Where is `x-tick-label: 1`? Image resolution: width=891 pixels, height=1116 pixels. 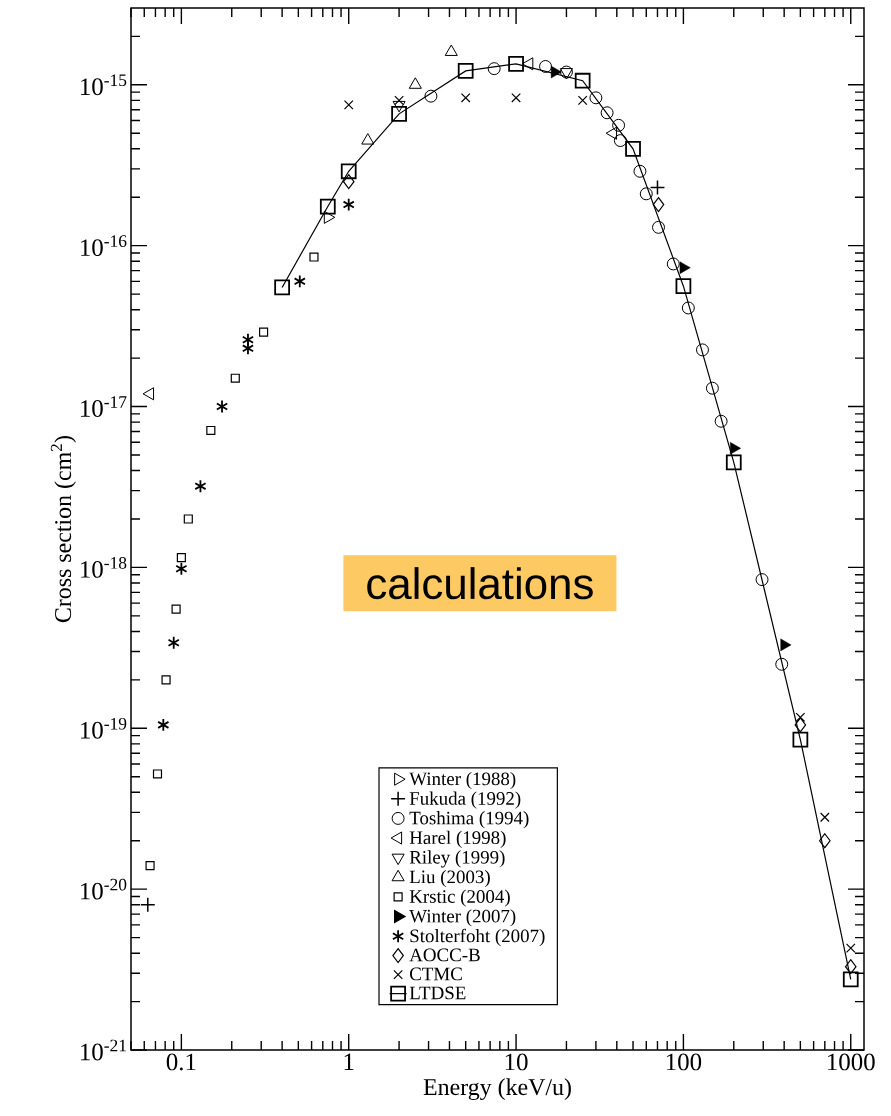 x-tick-label: 1 is located at coordinates (349, 1061).